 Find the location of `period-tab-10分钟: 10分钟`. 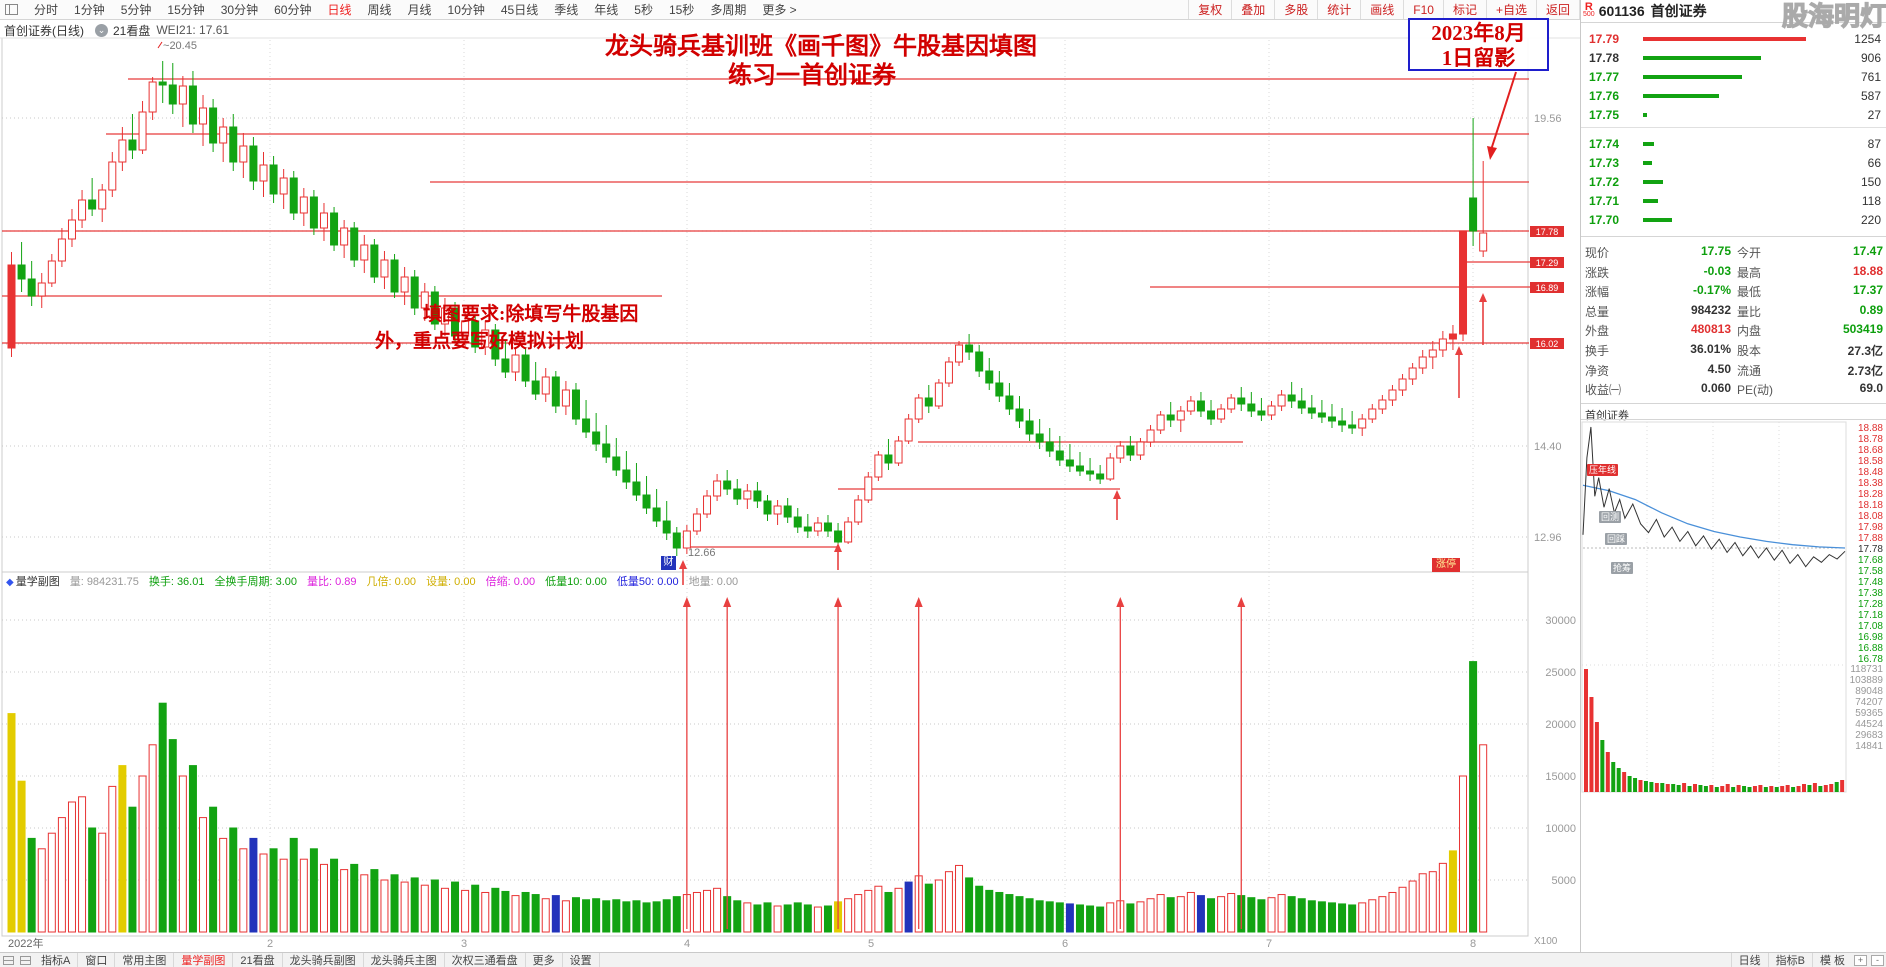

period-tab-10分钟: 10分钟 is located at coordinates (466, 10).